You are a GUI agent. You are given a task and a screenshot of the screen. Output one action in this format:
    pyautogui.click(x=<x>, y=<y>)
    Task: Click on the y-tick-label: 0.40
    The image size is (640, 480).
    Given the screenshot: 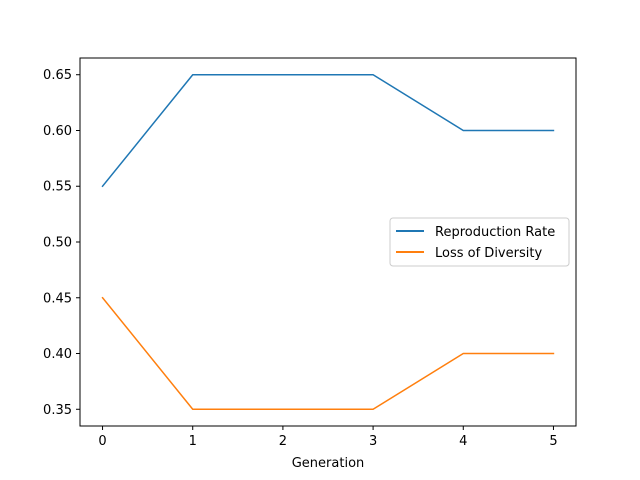 What is the action you would take?
    pyautogui.click(x=57, y=354)
    